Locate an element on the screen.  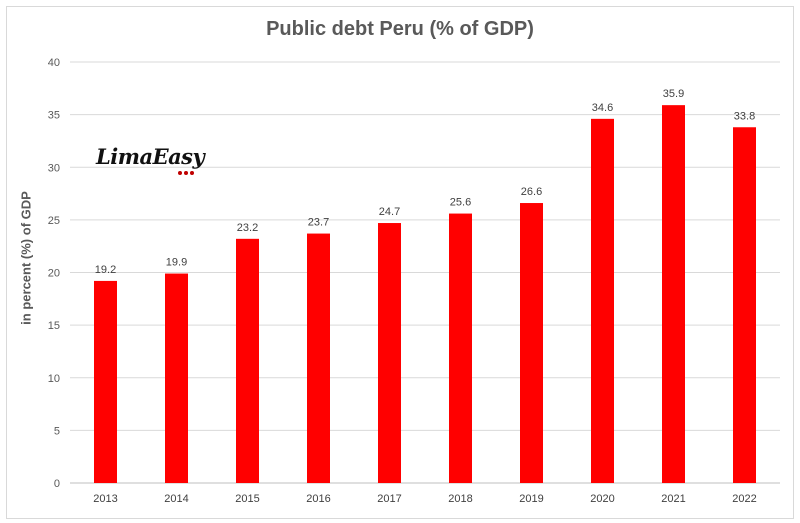
limaeasy-logo: LimaEasy is located at coordinates (150, 156).